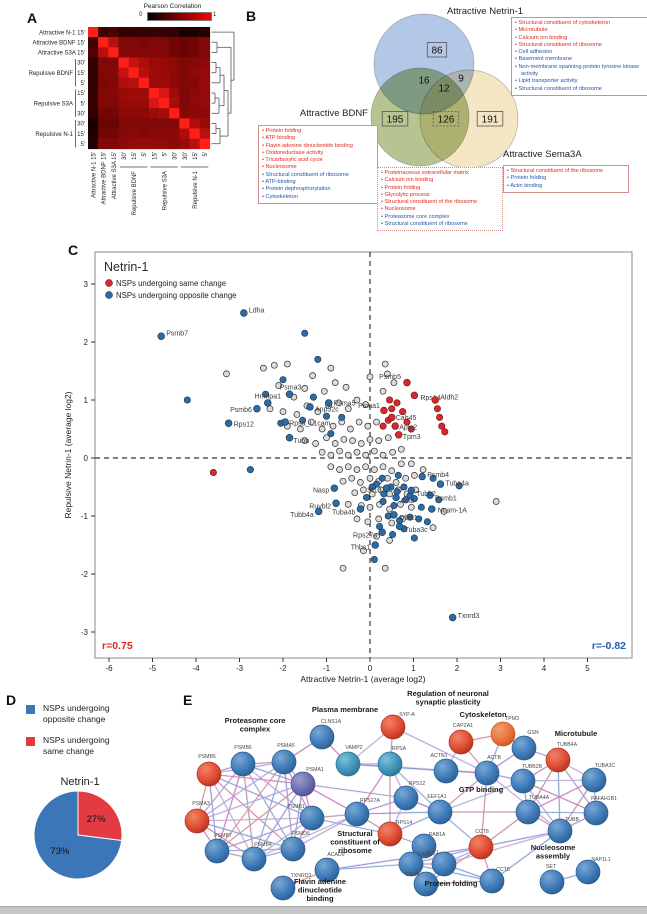  Describe the element at coordinates (83, 104) in the screenshot. I see `svg-text: 5'` at that location.